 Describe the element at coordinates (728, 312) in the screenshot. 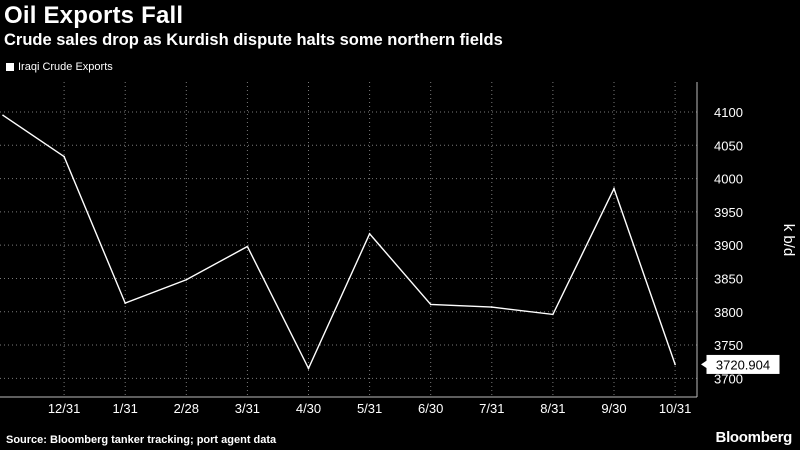

I see `y-tick-label-3800: 3800` at that location.